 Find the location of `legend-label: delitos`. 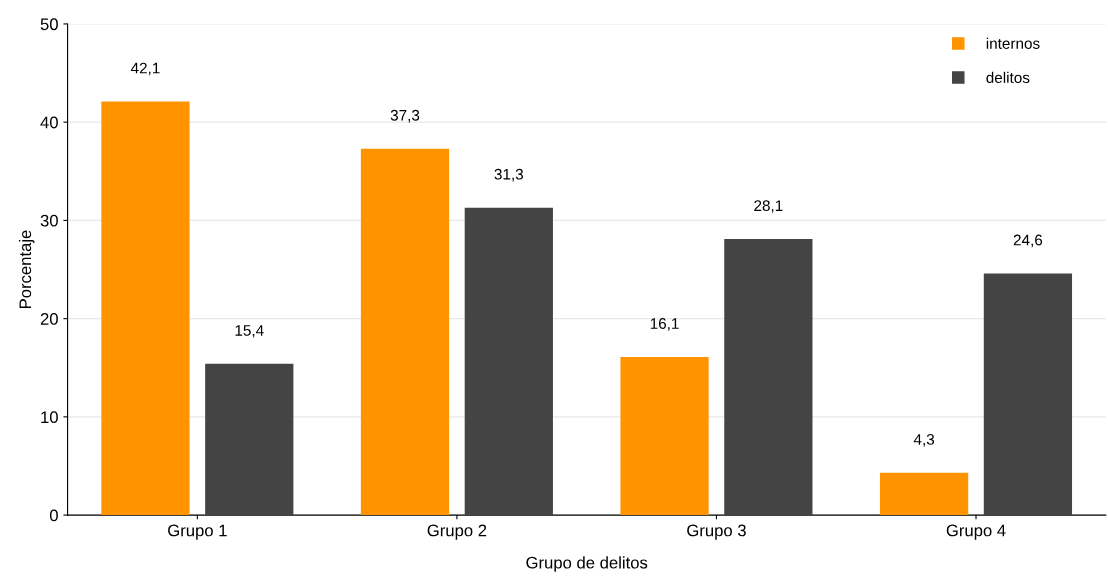

legend-label: delitos is located at coordinates (1008, 77).